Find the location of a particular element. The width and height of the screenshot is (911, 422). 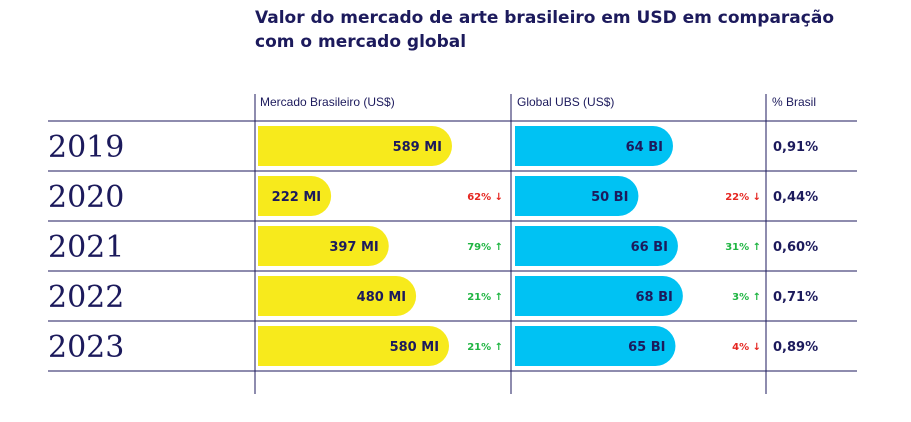

bar-global-label: 64 BI is located at coordinates (644, 147).